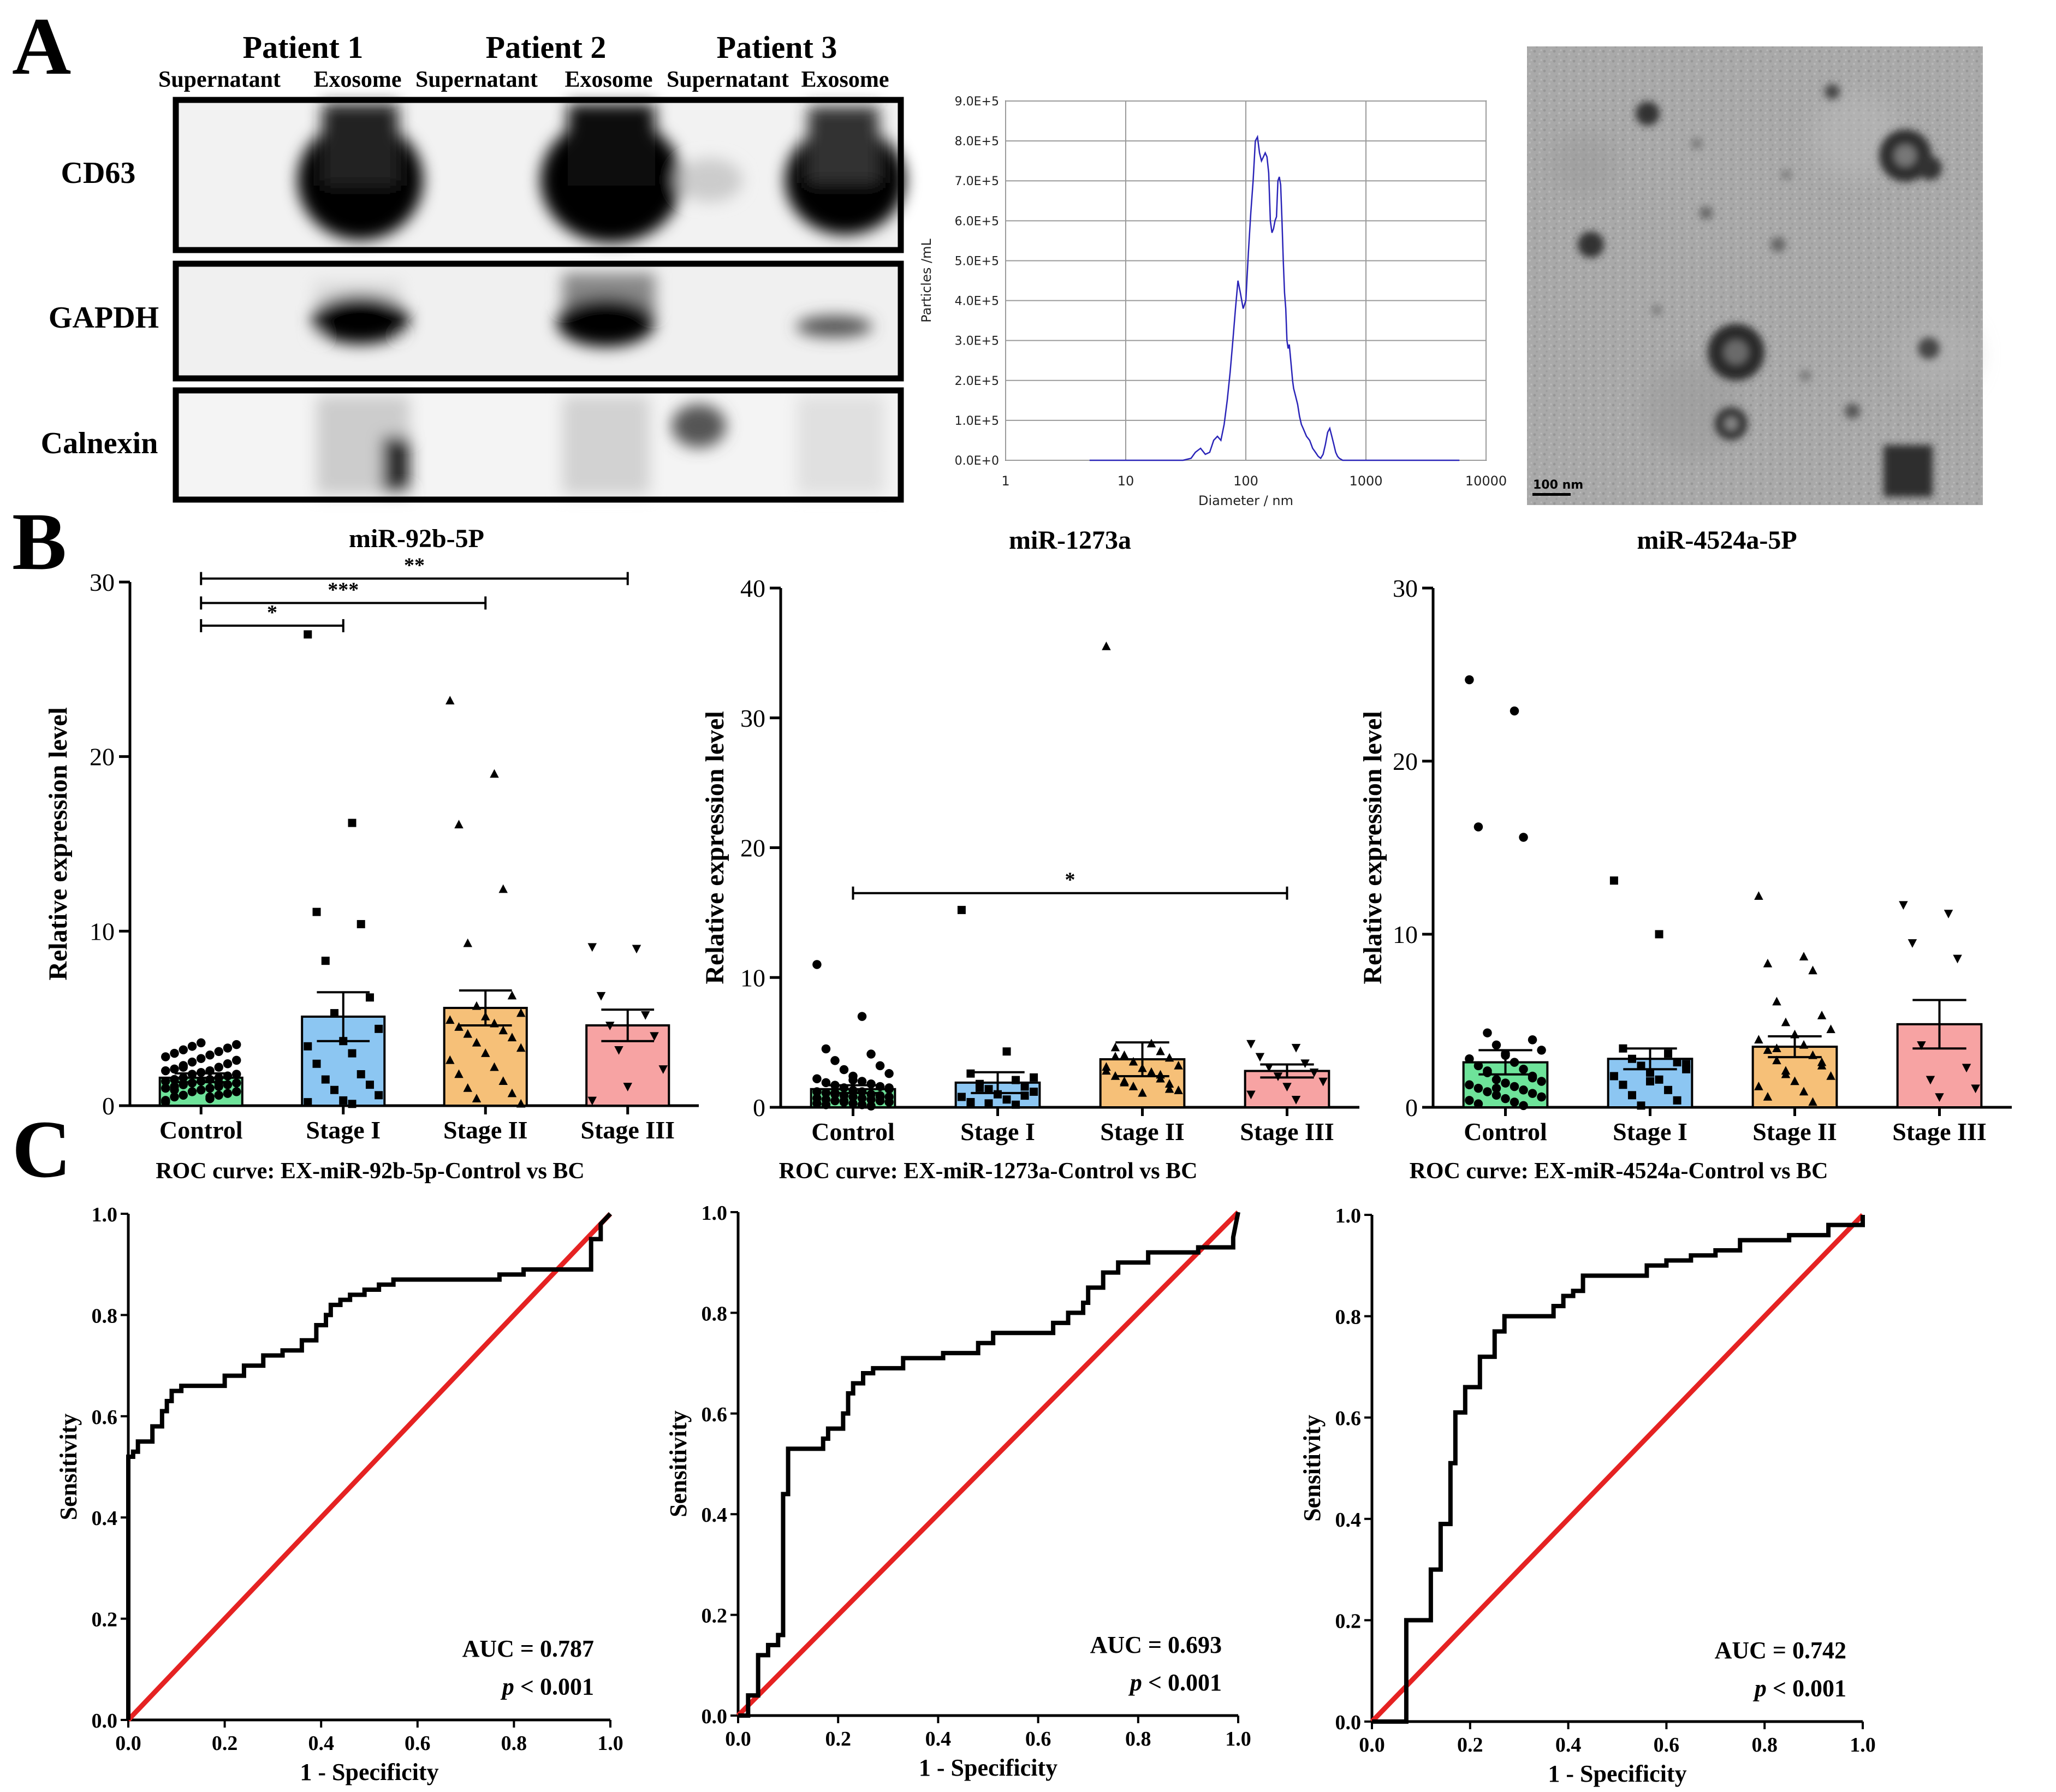 Image resolution: width=2056 pixels, height=1792 pixels. Describe the element at coordinates (1275, 297) in the screenshot. I see `nta-size-distribution-line` at that location.